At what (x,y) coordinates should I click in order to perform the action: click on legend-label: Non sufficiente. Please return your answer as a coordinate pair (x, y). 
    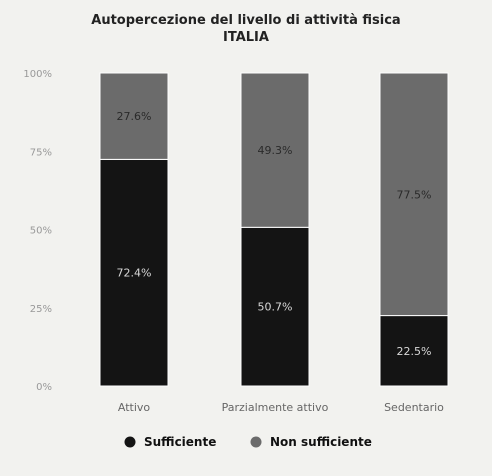
    Looking at the image, I should click on (321, 442).